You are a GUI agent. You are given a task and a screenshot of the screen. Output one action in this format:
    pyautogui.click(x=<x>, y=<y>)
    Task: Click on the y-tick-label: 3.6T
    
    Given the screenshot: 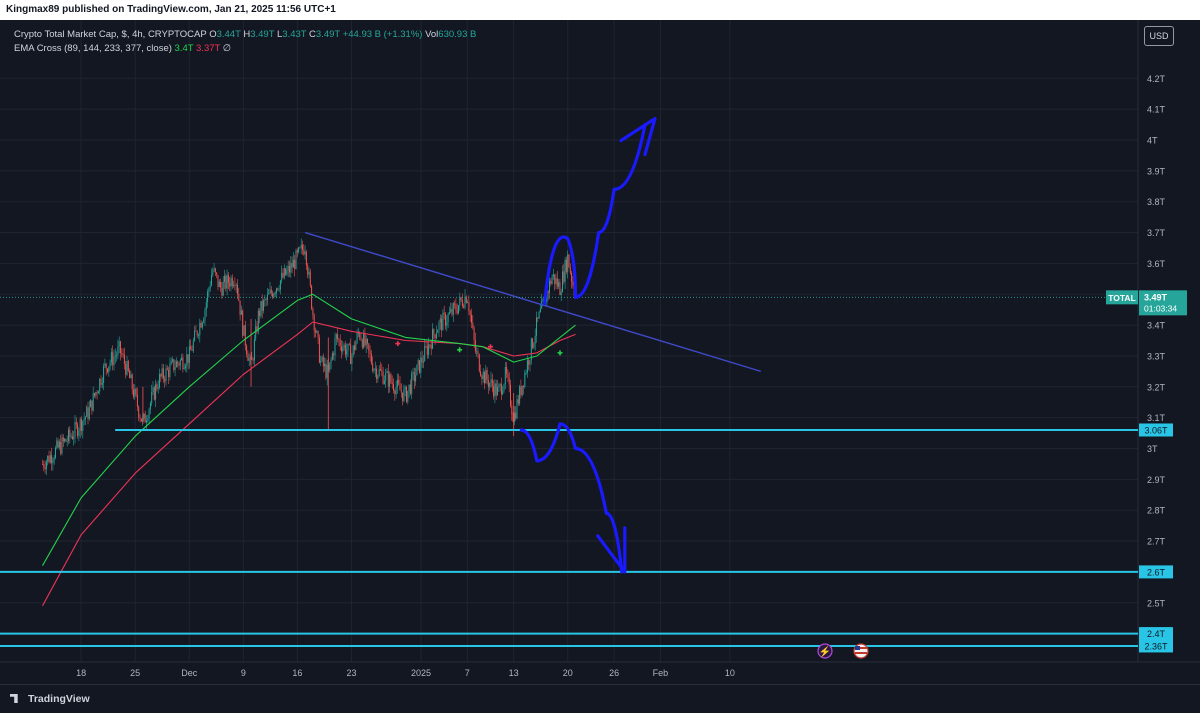 What is the action you would take?
    pyautogui.click(x=1156, y=264)
    